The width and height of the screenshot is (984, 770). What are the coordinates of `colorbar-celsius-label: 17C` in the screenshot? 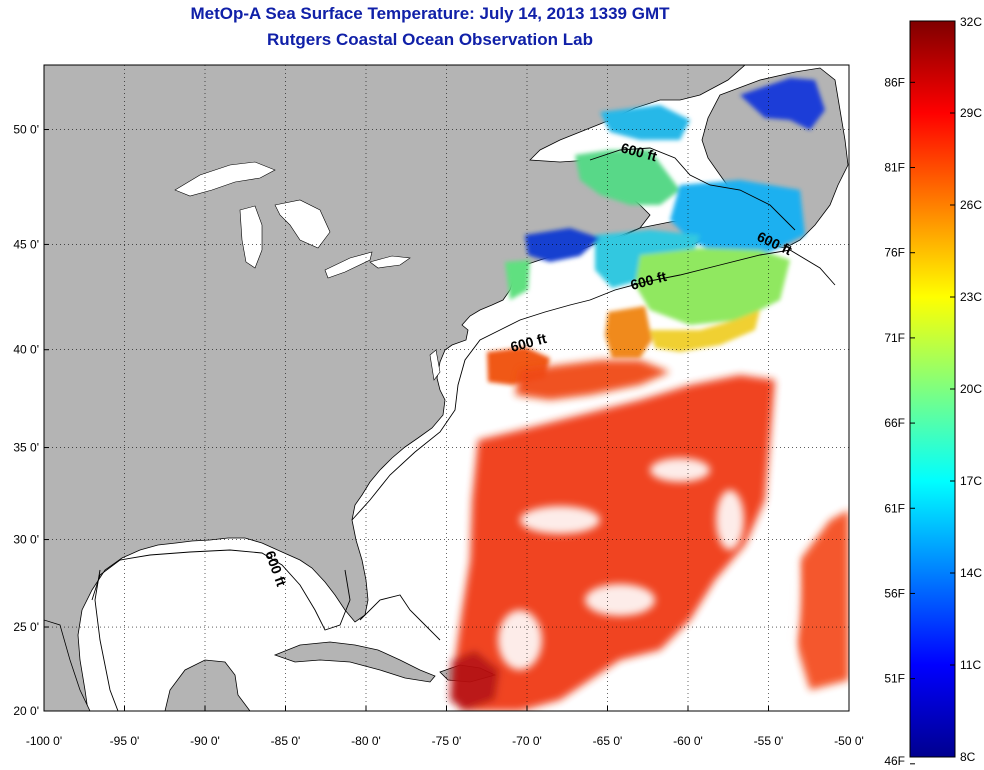 It's located at (971, 481).